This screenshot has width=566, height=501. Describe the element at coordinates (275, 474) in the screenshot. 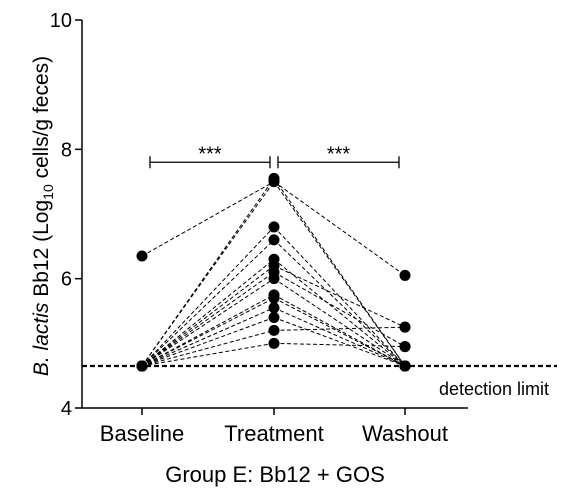

I see `x-axis-title: Group E: Bb12 + GOS` at that location.